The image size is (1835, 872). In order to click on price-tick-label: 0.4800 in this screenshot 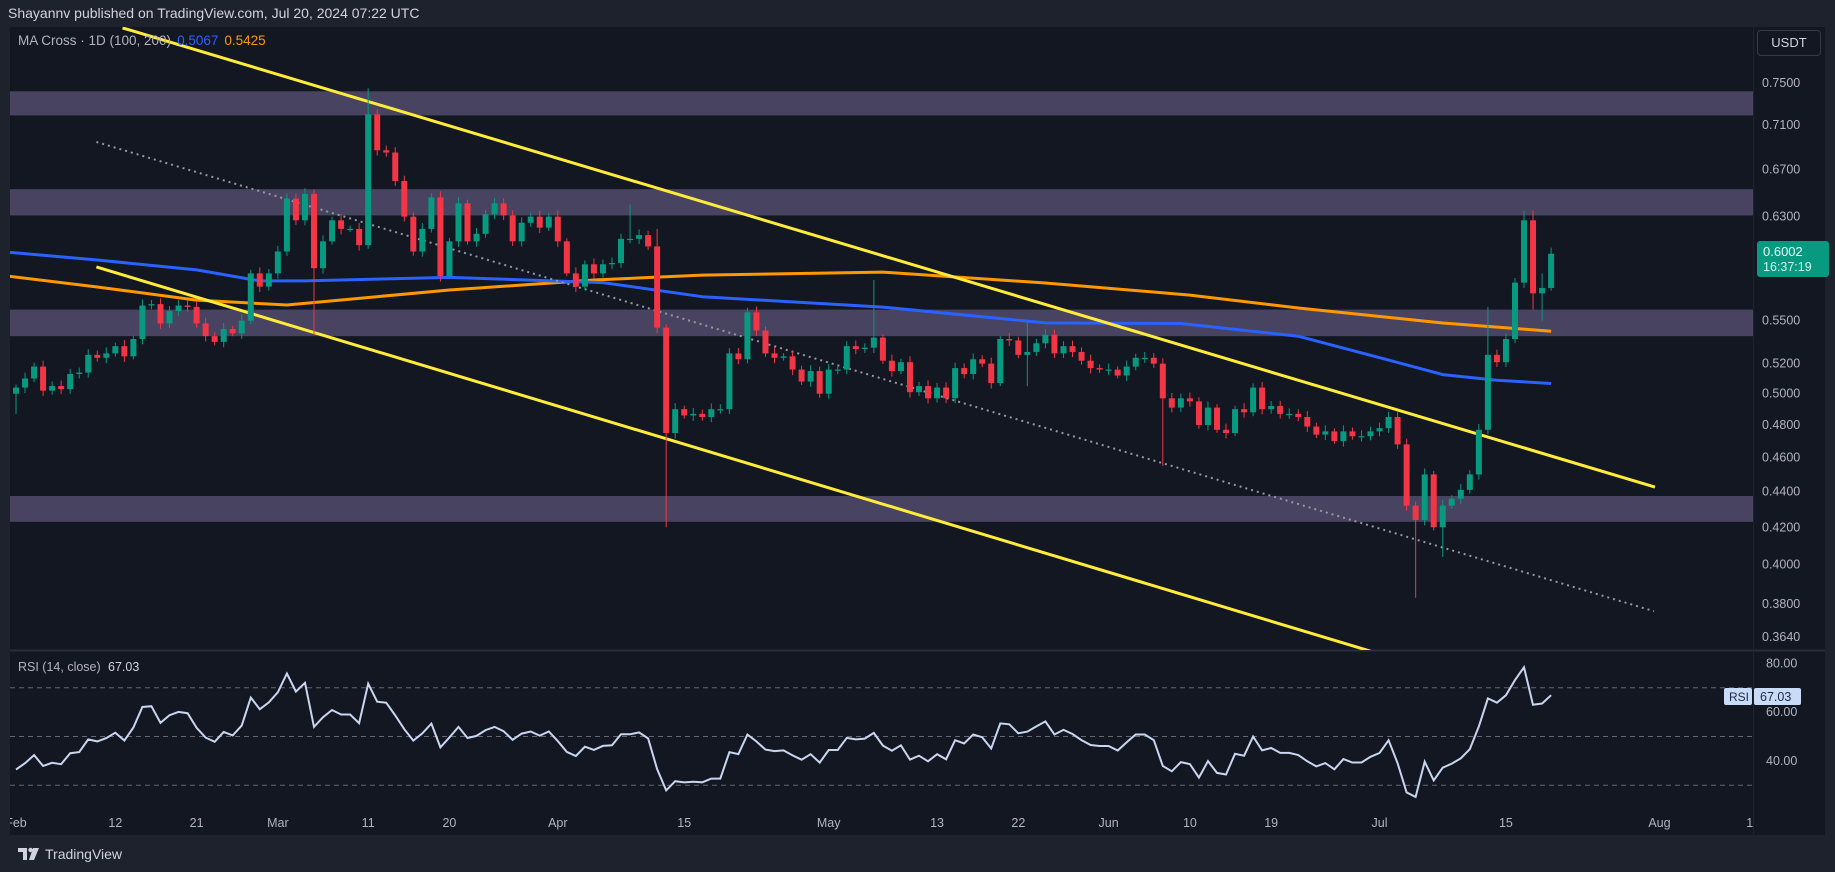, I will do `click(1781, 425)`.